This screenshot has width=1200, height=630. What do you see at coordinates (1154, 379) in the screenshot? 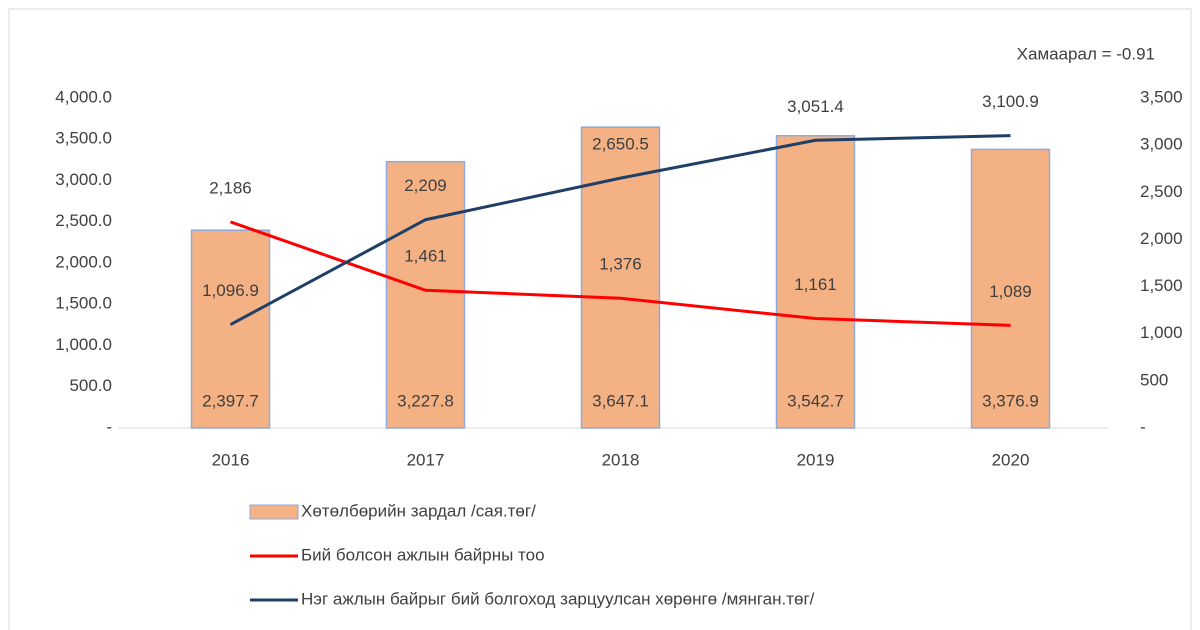
I see `y2ticks-label: 500` at bounding box center [1154, 379].